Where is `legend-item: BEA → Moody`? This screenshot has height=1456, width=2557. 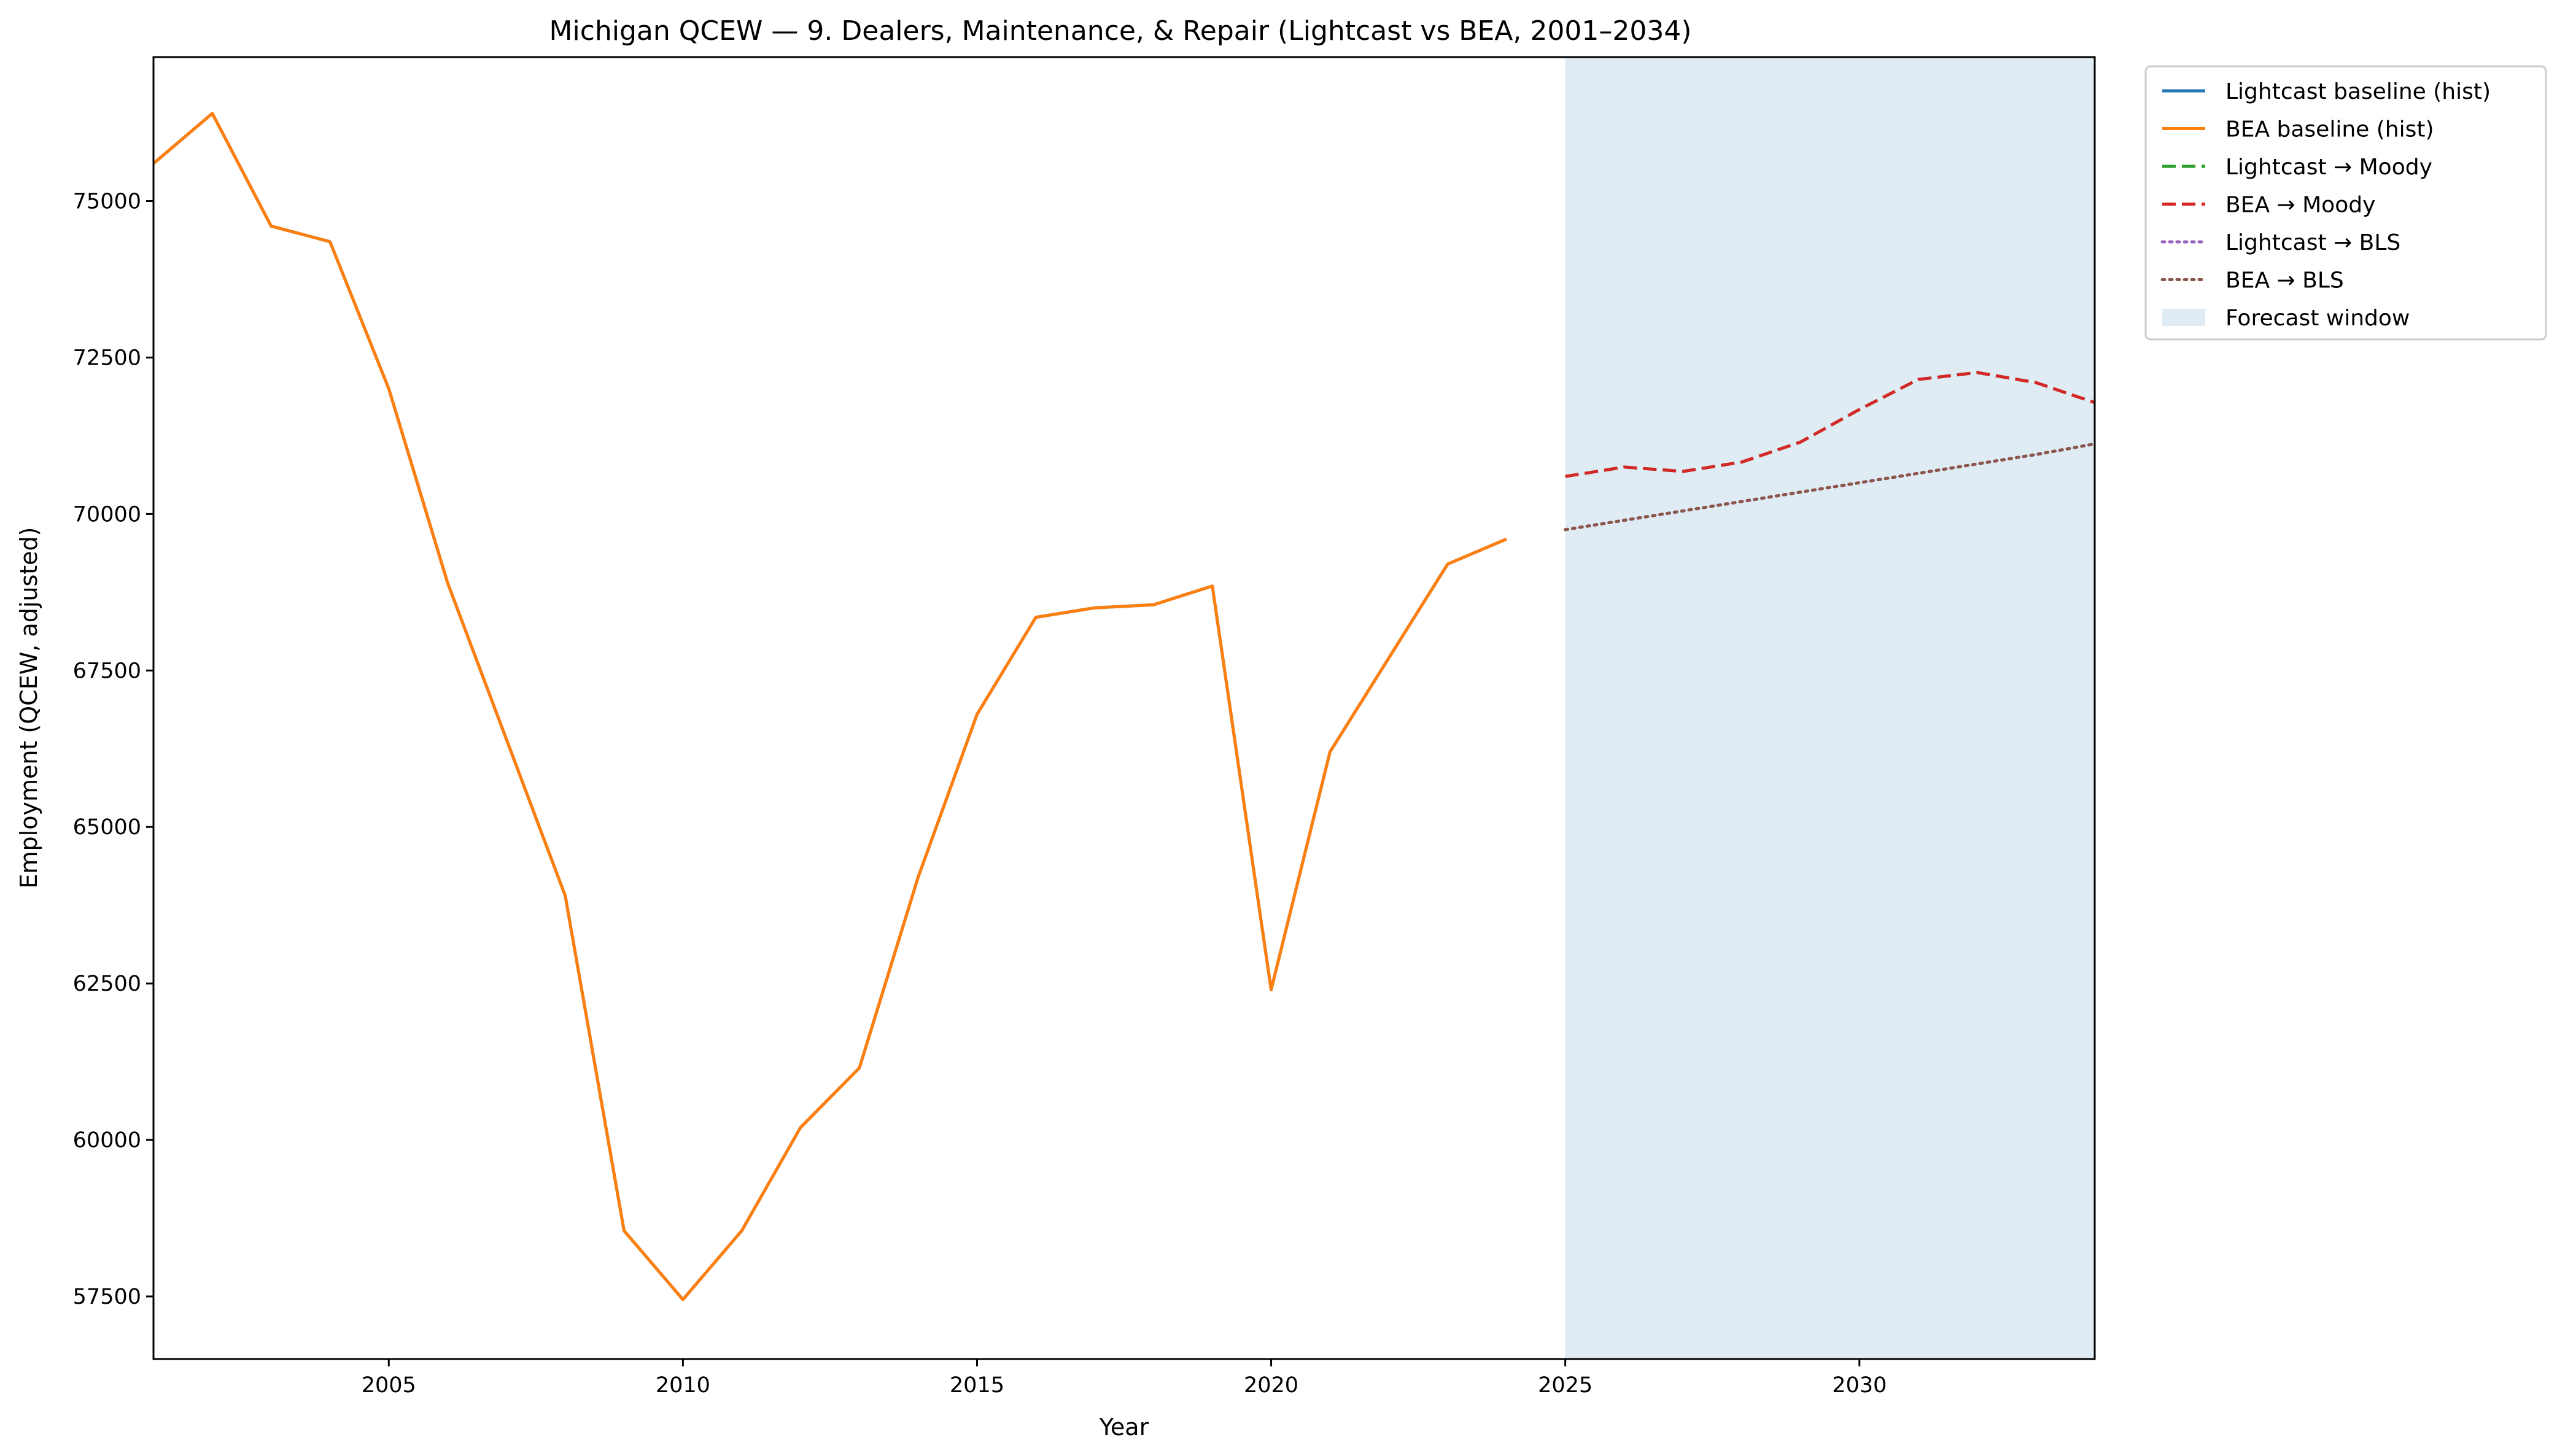 legend-item: BEA → Moody is located at coordinates (2268, 205).